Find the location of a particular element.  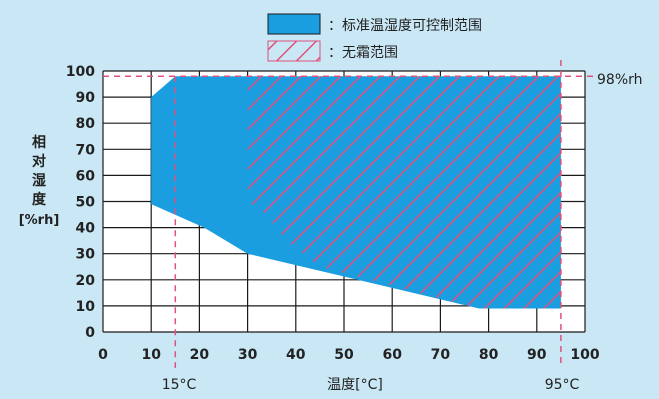

x-tick-label: 20 is located at coordinates (200, 355).